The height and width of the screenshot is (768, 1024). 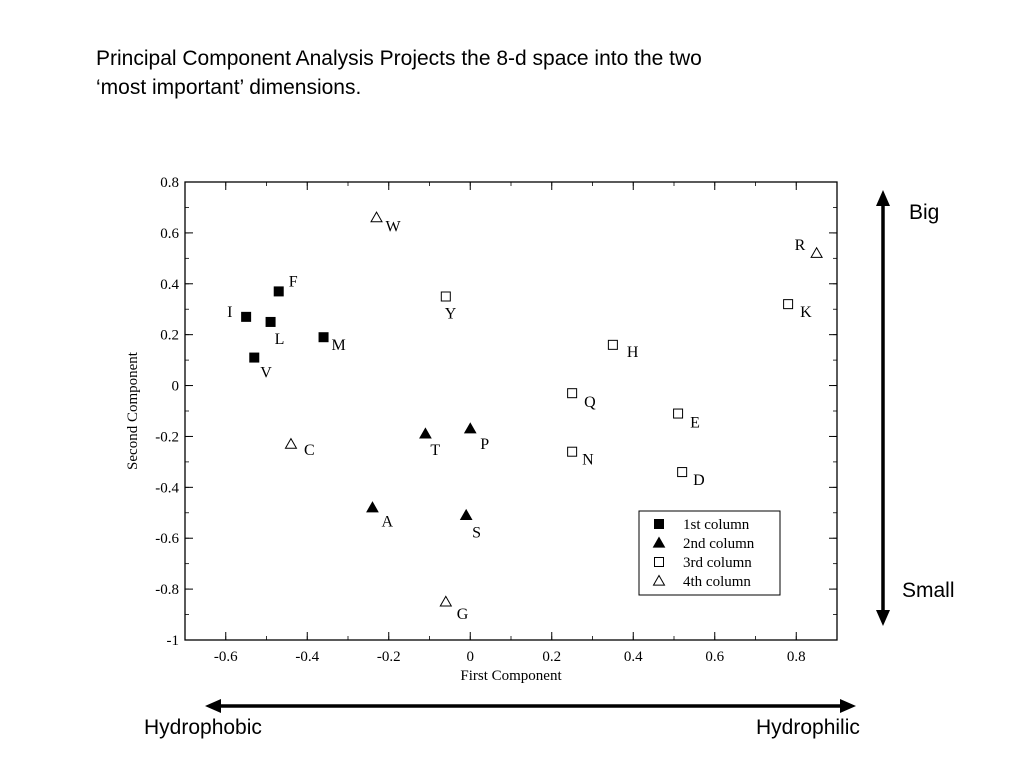 What do you see at coordinates (848, 706) in the screenshot?
I see `arrow-head-right-icon` at bounding box center [848, 706].